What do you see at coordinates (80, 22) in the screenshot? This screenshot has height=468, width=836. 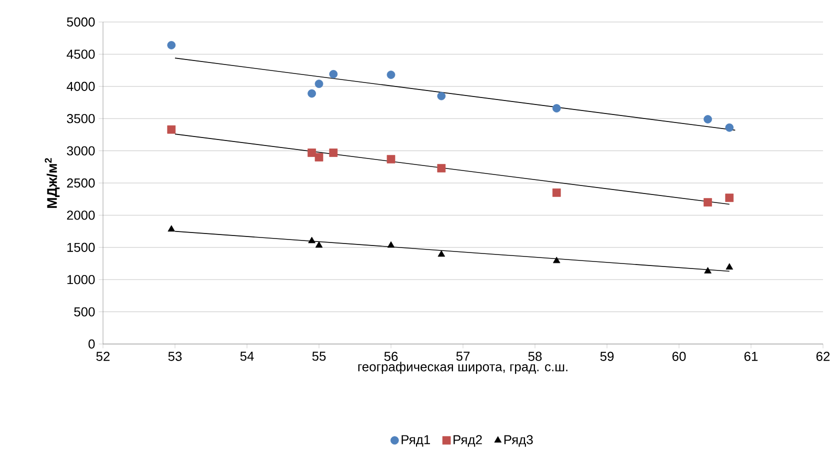 I see `y-tick-label: 5000` at bounding box center [80, 22].